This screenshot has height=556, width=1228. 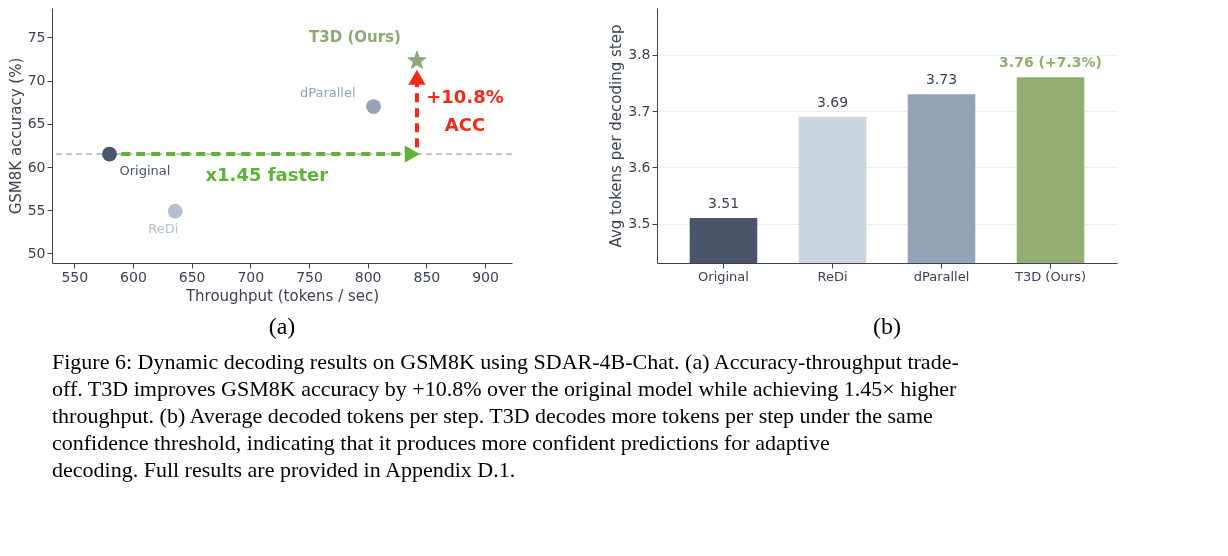 I want to click on series-label: ReDi, so click(x=163, y=229).